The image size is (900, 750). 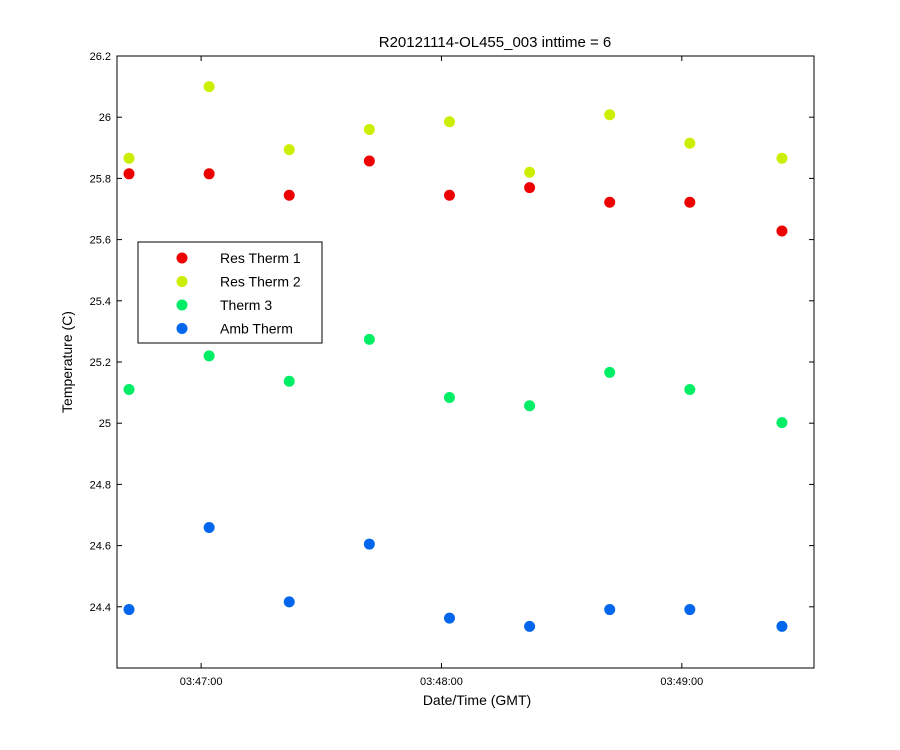 What do you see at coordinates (495, 42) in the screenshot?
I see `chart-title: R20121114-OL455_003 inttime = 6` at bounding box center [495, 42].